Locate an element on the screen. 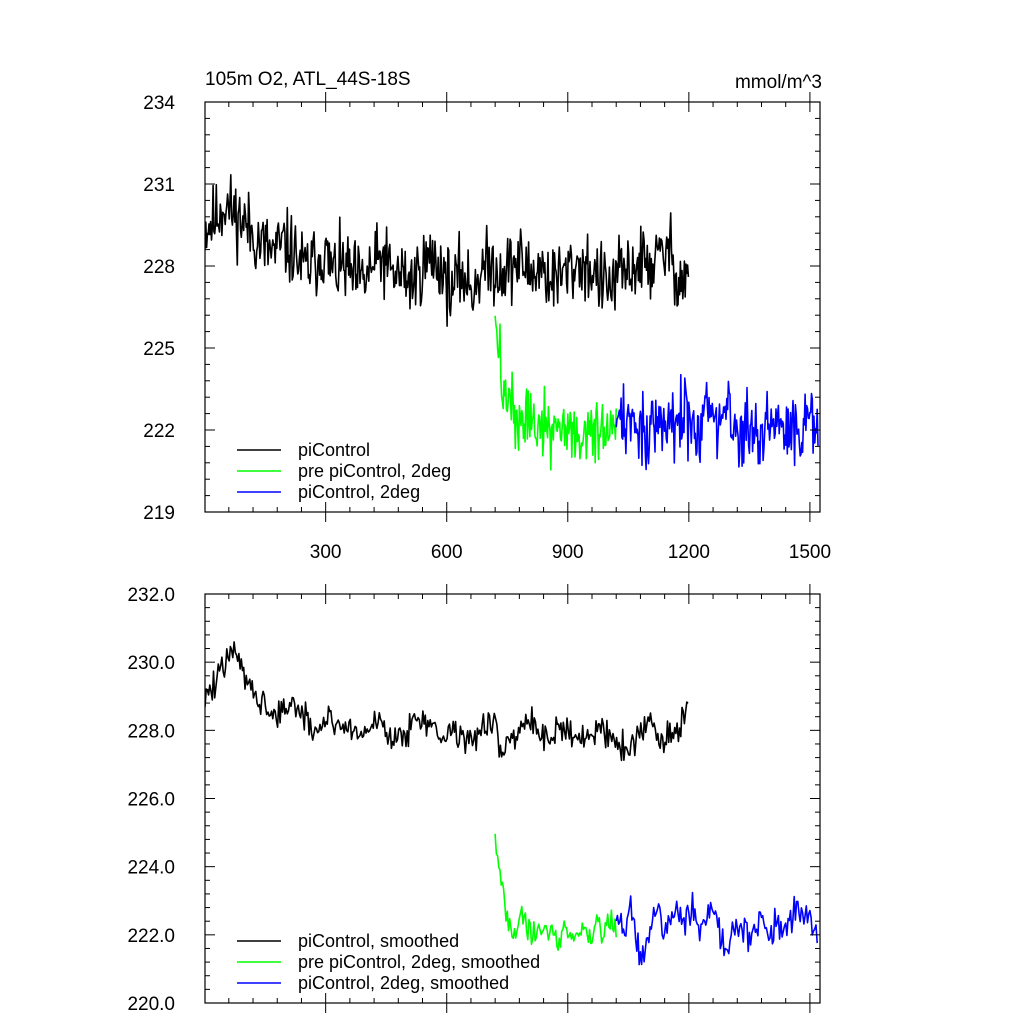 This screenshot has width=1024, height=1024. x-tick-label: 600 is located at coordinates (447, 552).